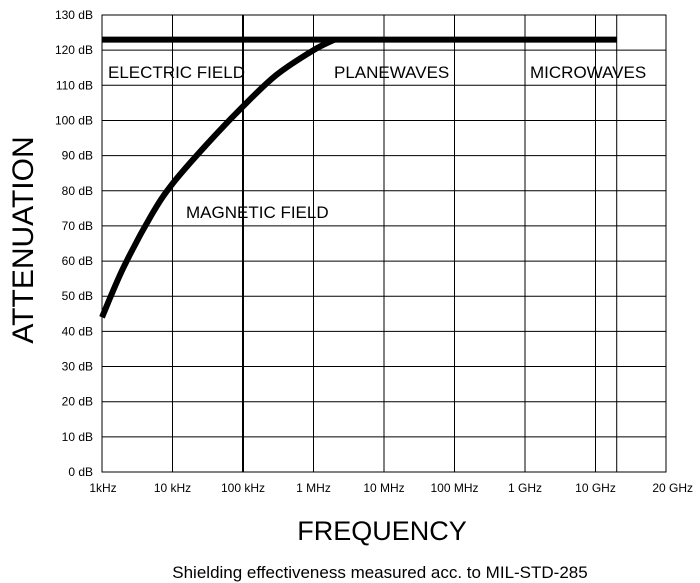  What do you see at coordinates (525, 488) in the screenshot?
I see `x-tick-label: 1 GHz` at bounding box center [525, 488].